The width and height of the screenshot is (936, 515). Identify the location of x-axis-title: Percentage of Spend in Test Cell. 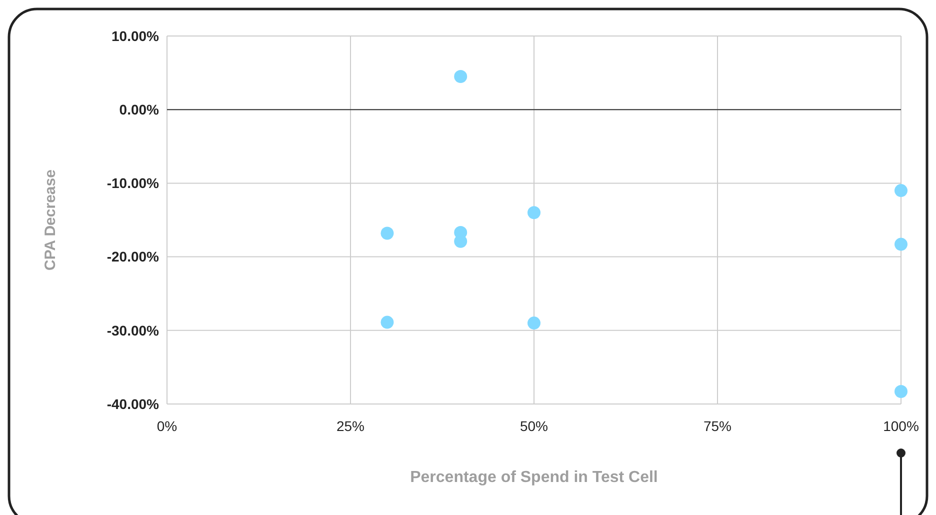
(534, 477).